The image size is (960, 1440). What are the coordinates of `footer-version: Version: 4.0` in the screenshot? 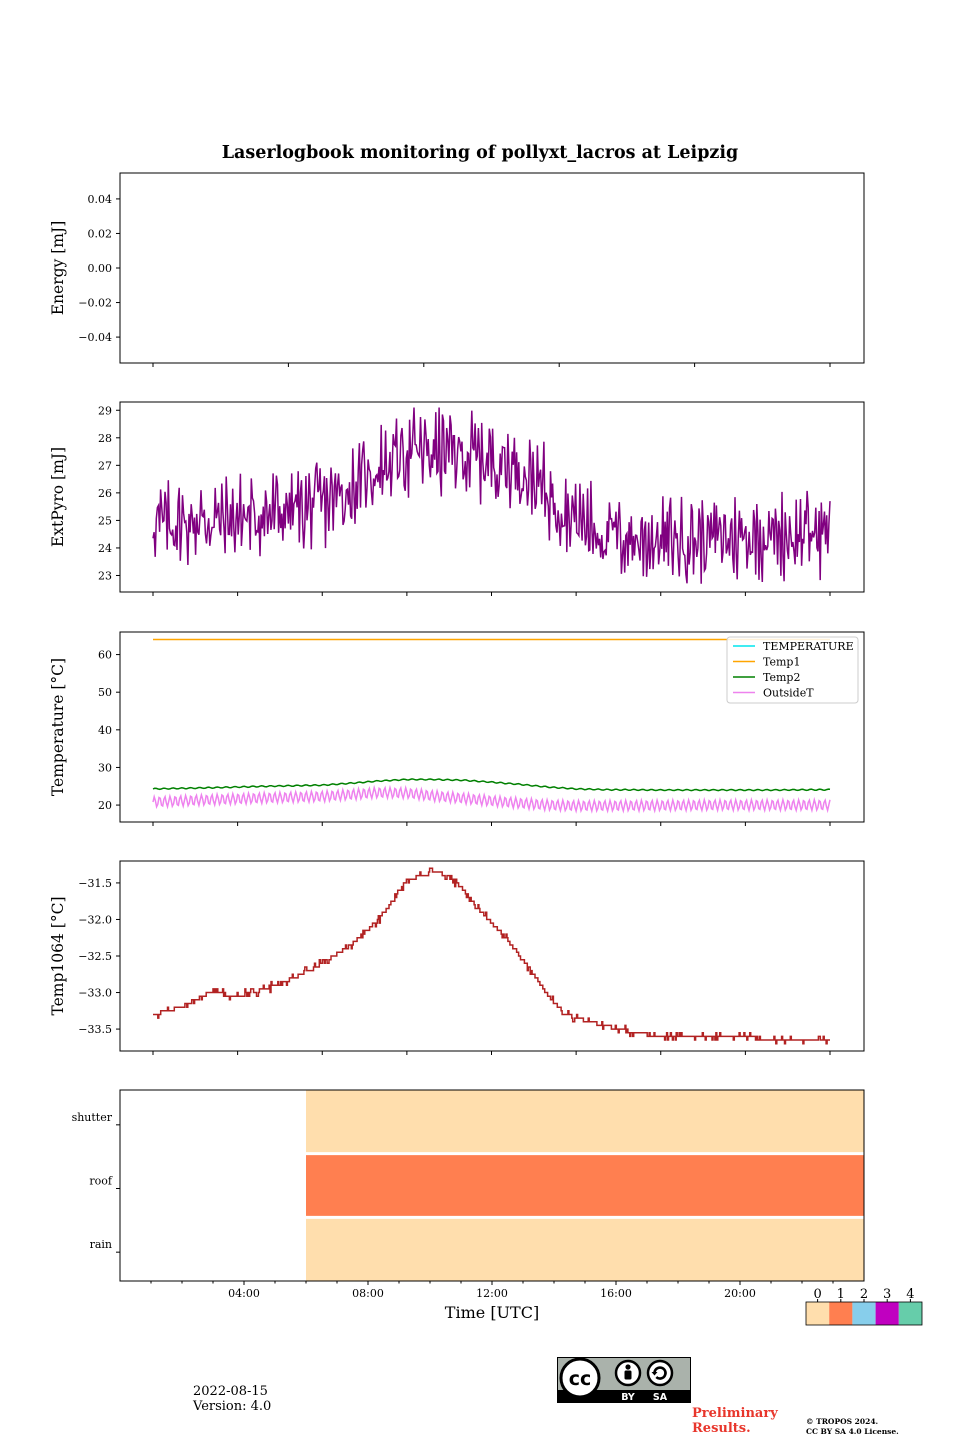 It's located at (232, 1406).